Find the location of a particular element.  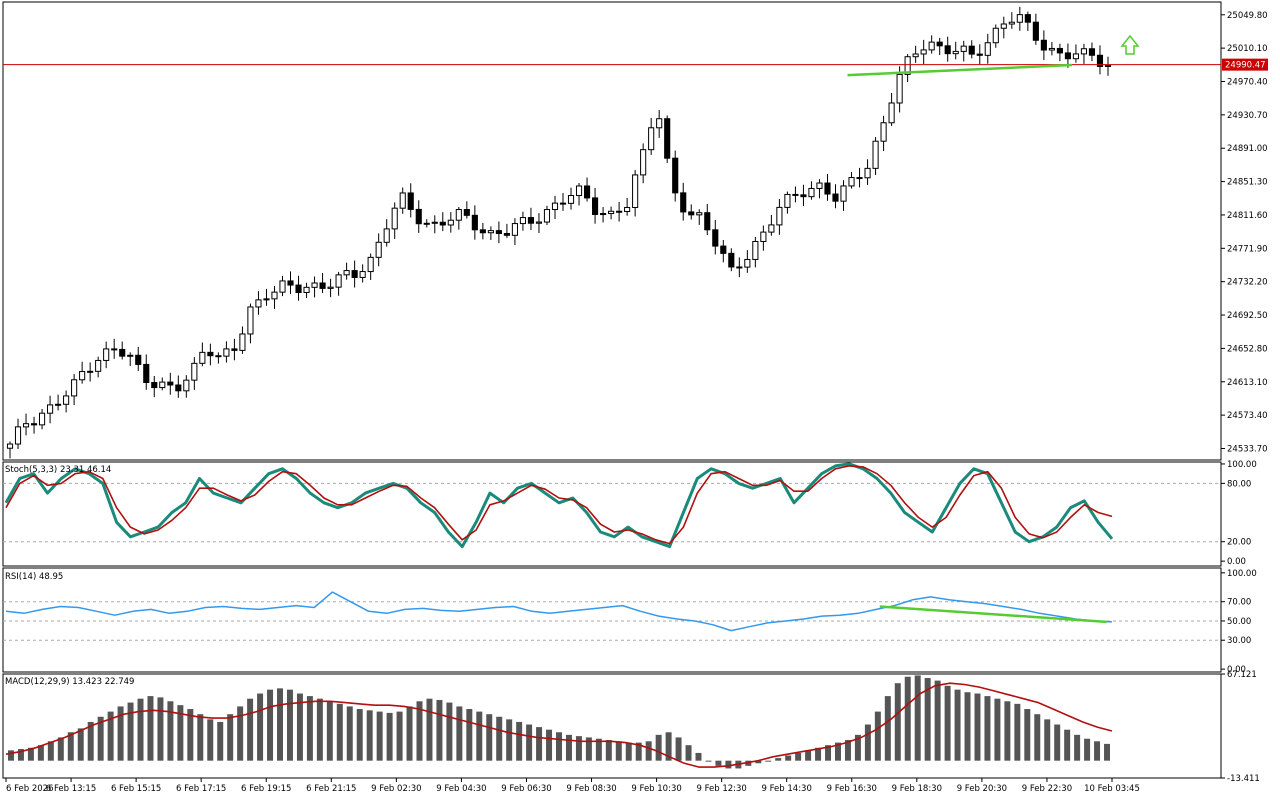

time-tick-label: 9 Feb 02:30 is located at coordinates (396, 789).